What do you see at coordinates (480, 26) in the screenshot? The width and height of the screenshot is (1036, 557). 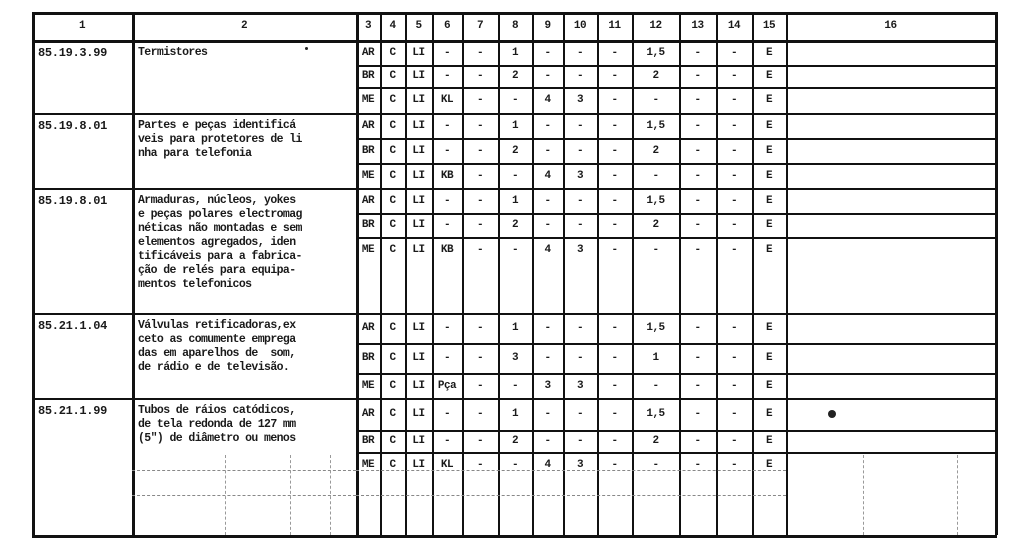 I see `column-header-7: 7` at bounding box center [480, 26].